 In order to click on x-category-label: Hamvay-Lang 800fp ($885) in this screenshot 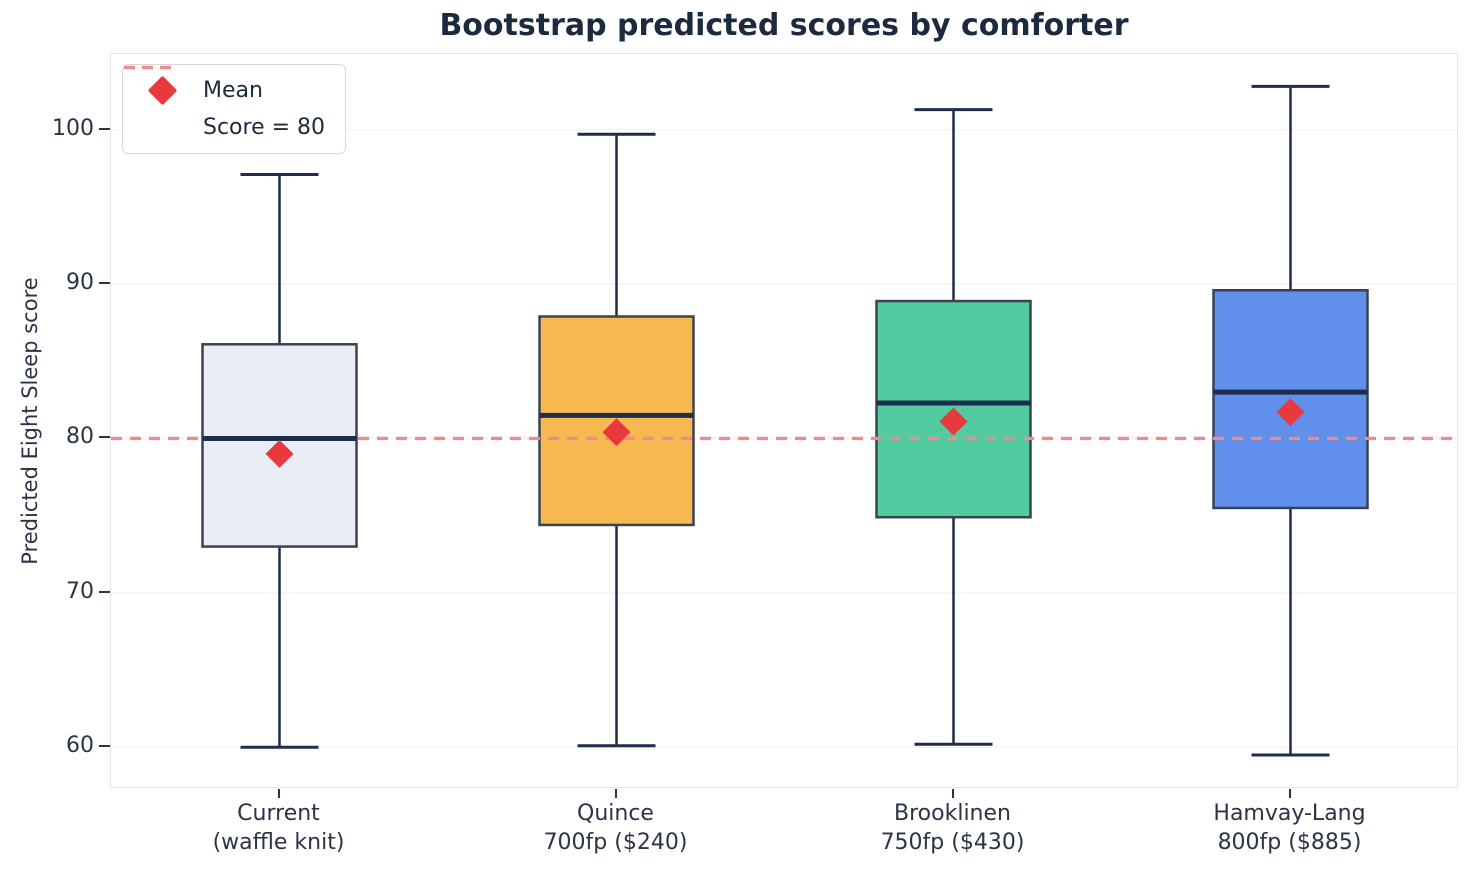, I will do `click(1289, 828)`.